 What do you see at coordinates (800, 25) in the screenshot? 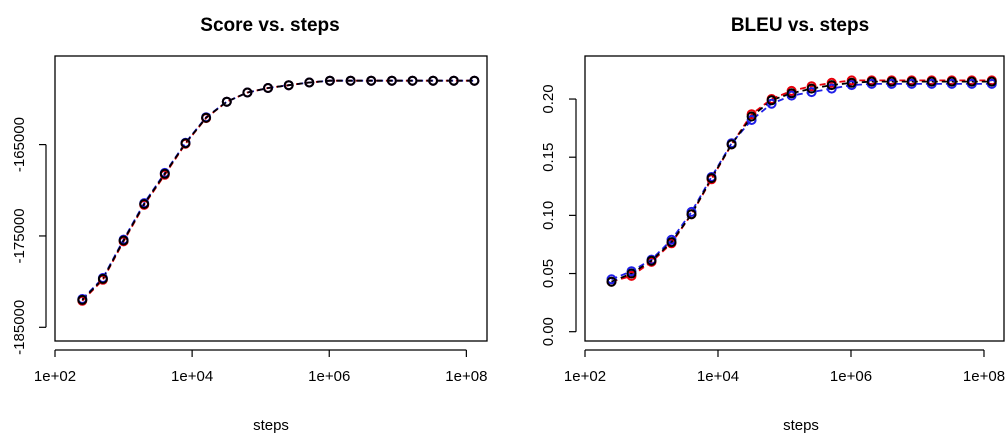
I see `chart-title: BLEU vs. steps` at bounding box center [800, 25].